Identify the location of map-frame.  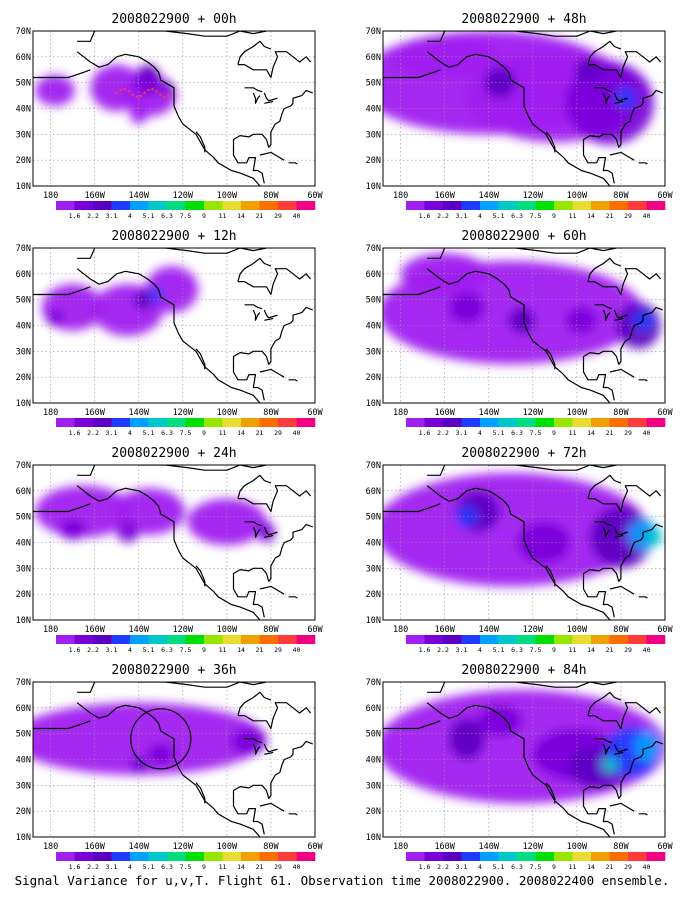
(524, 108).